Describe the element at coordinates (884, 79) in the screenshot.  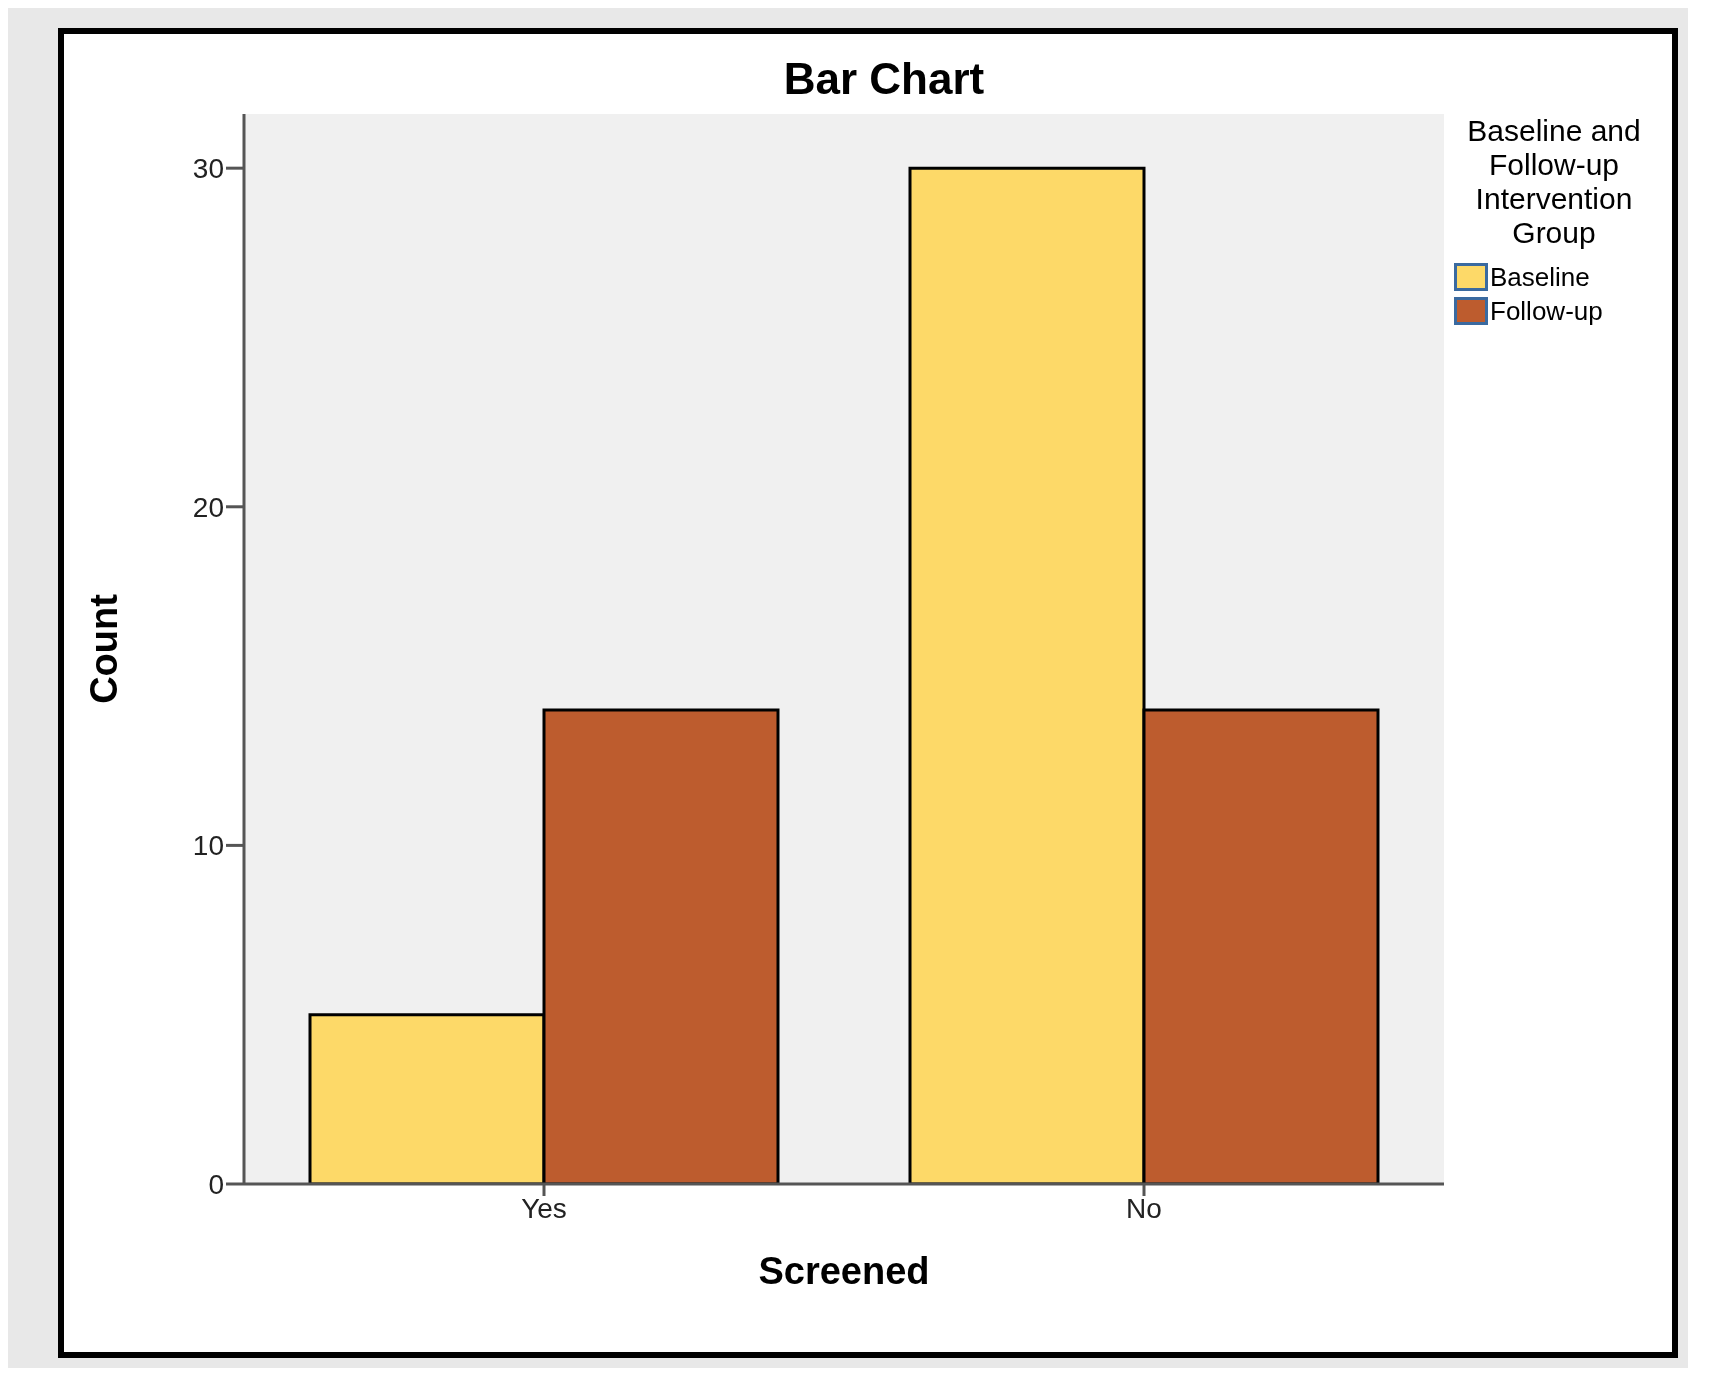
I see `chart-title: Bar Chart` at that location.